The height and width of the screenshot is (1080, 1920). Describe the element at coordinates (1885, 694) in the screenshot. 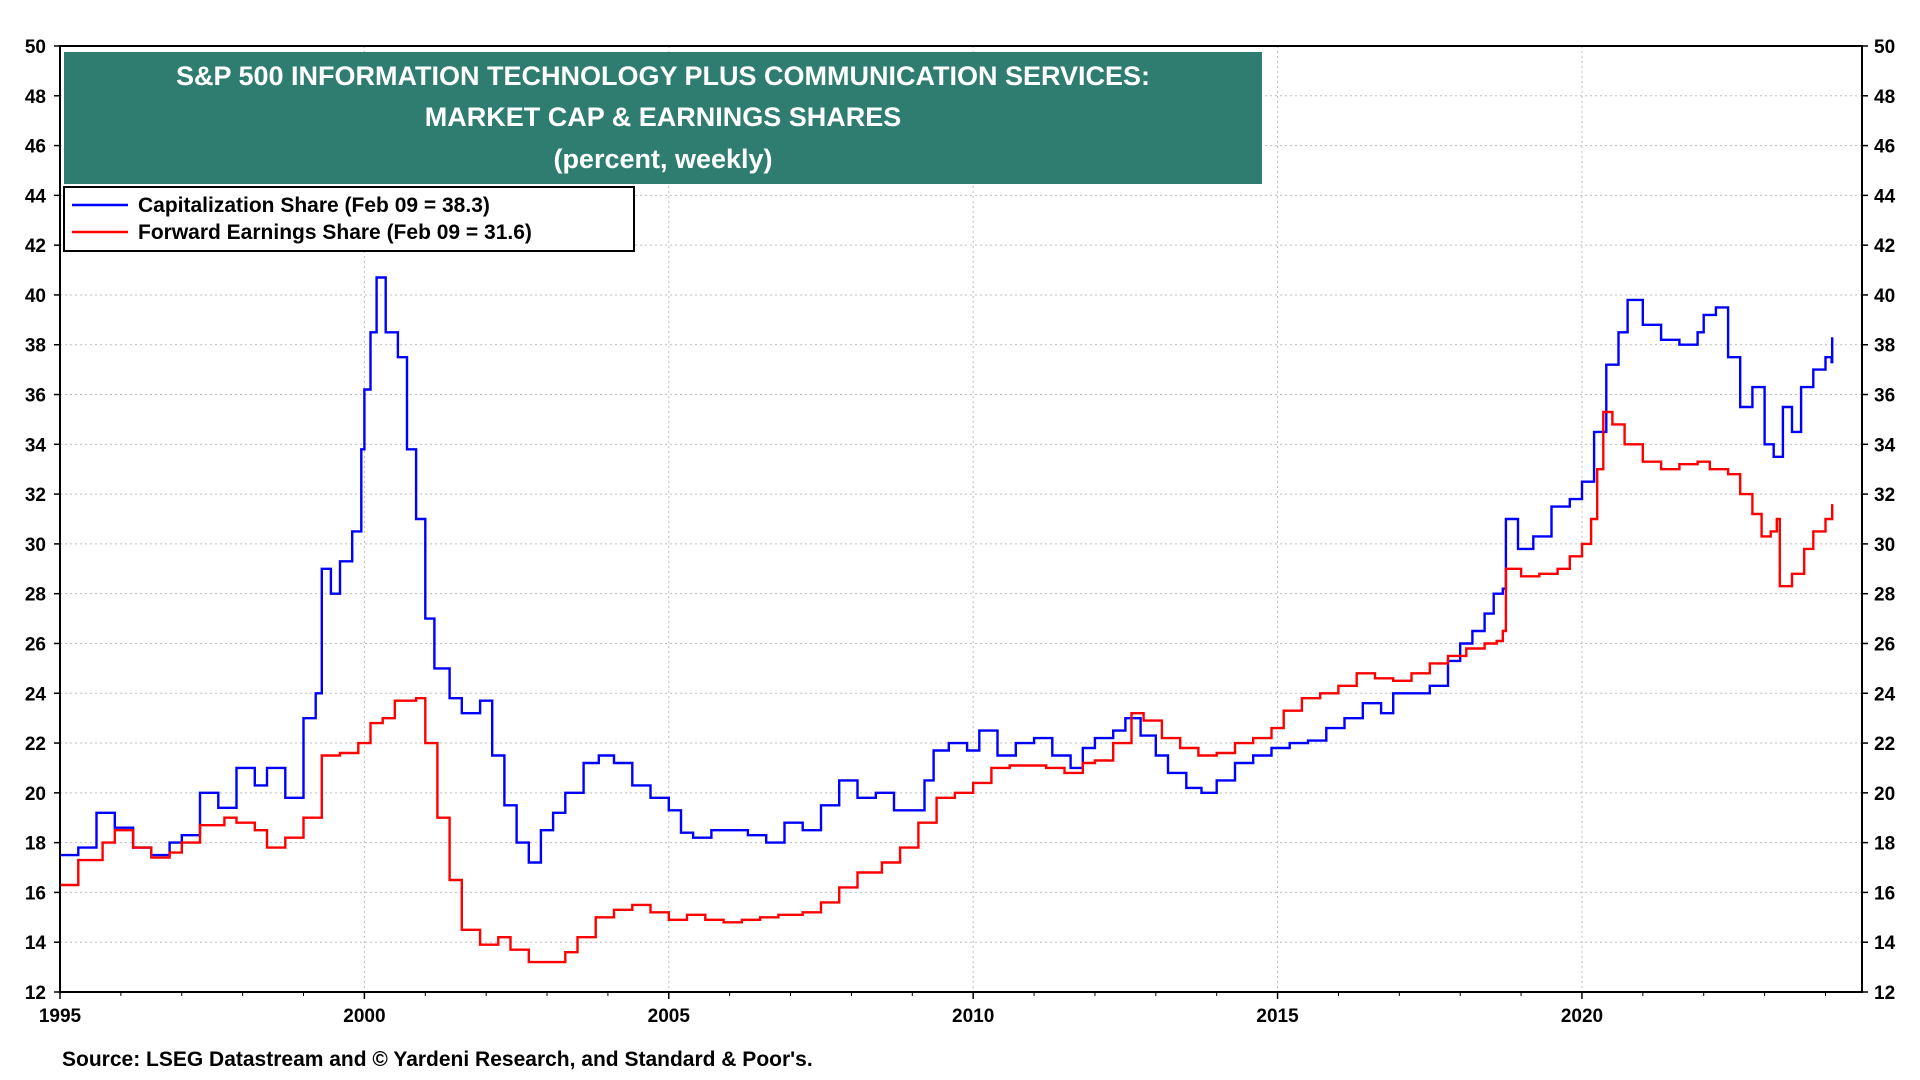

I see `y-tick-label-right: 24` at that location.